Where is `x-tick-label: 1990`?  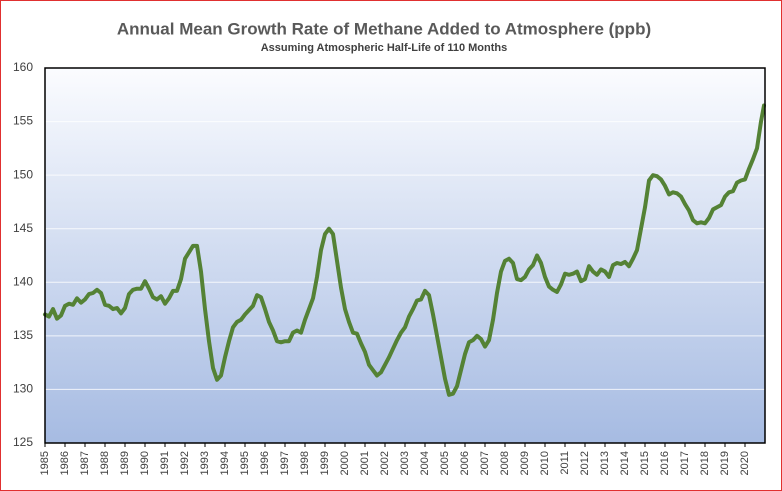
x-tick-label: 1990 is located at coordinates (145, 463).